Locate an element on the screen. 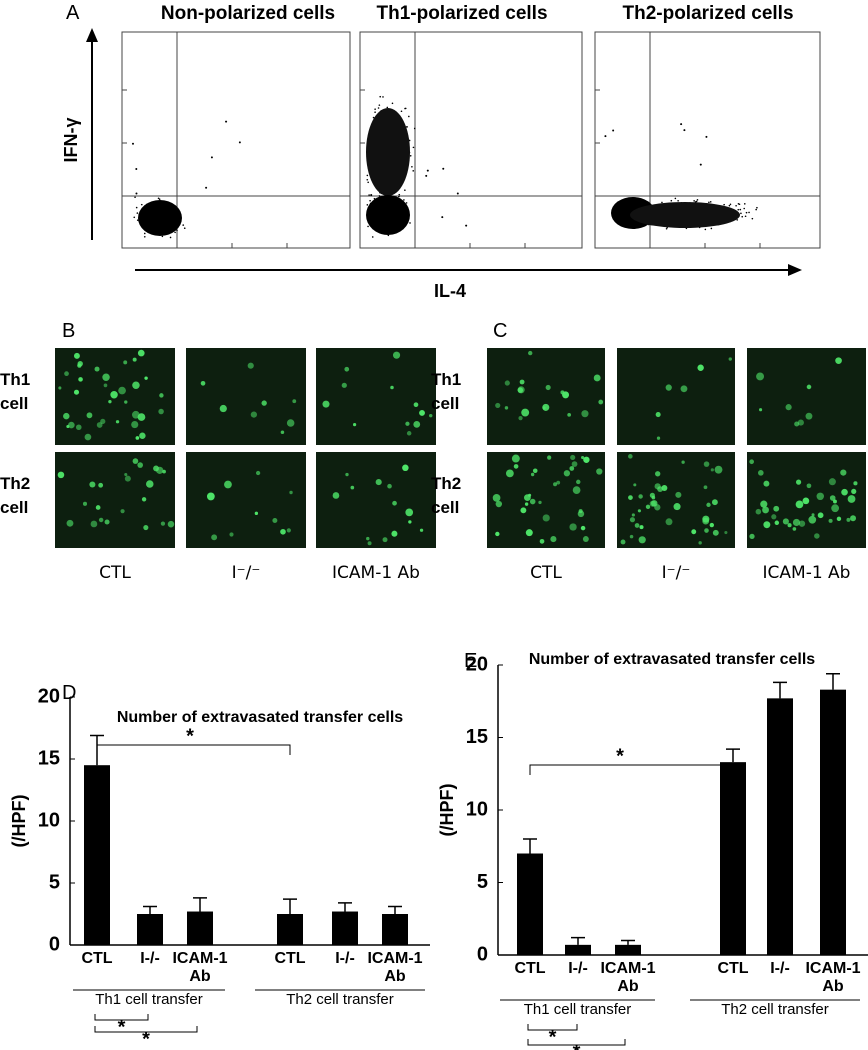 The image size is (868, 1050). x-tick-label: ICAM-1 Ab is located at coordinates (395, 967).